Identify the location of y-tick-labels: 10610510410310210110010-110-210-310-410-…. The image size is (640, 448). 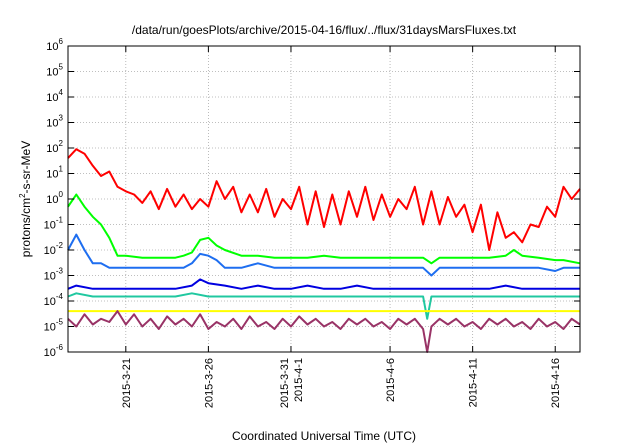
(54, 198).